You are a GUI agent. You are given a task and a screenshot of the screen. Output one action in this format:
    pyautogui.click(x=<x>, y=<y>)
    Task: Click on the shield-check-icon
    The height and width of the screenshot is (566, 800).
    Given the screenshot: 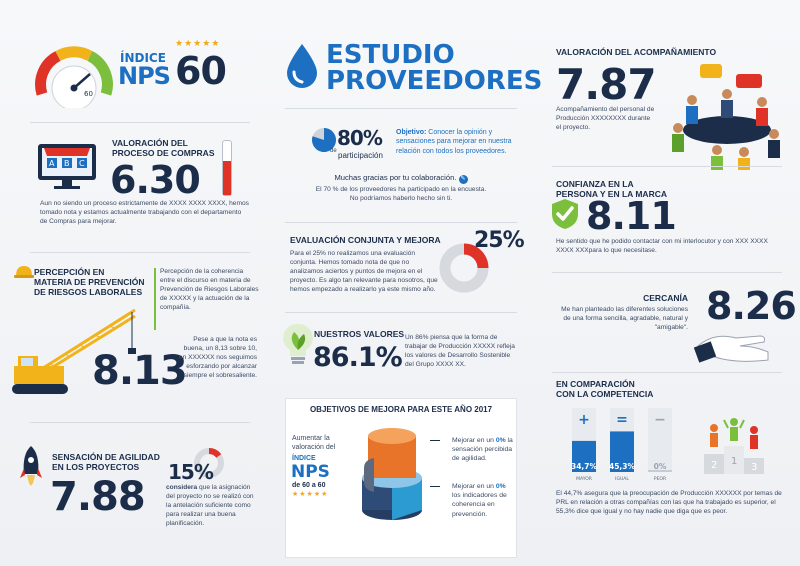 What is the action you would take?
    pyautogui.click(x=565, y=214)
    